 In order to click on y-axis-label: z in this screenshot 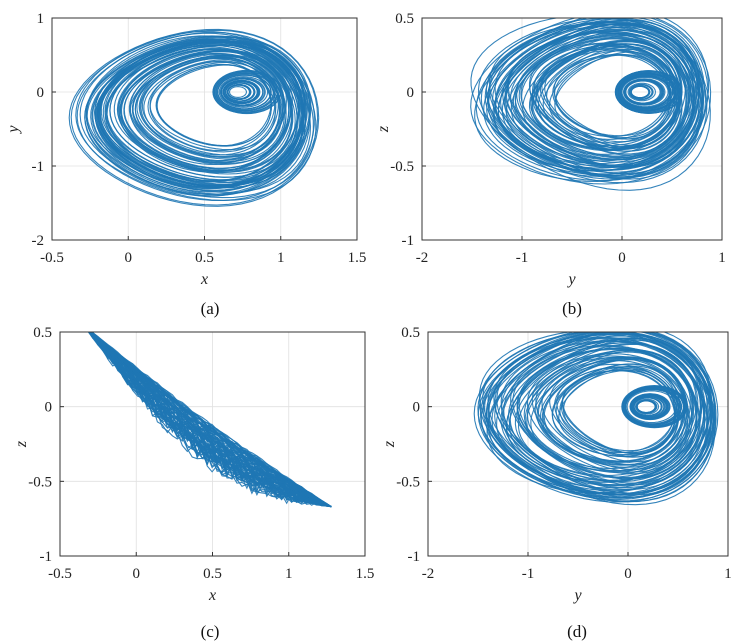, I will do `click(21, 444)`.